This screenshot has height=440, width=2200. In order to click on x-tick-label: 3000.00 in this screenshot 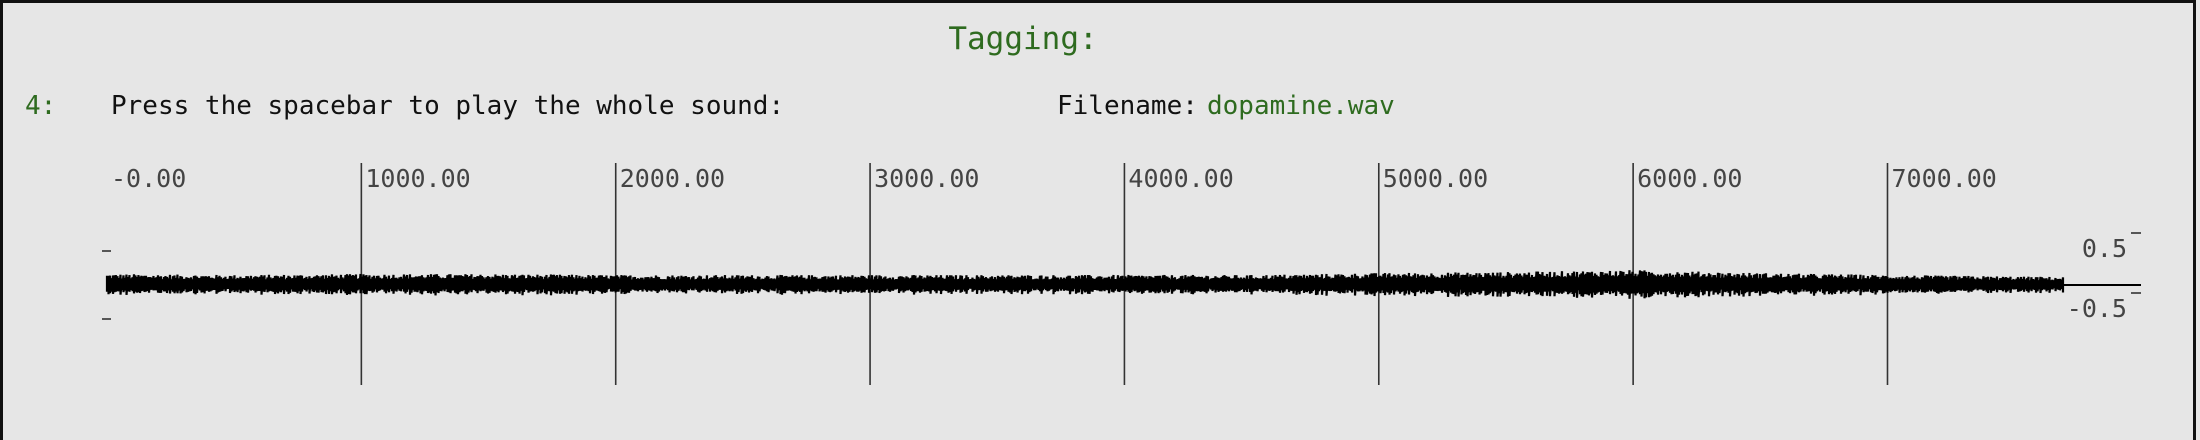, I will do `click(926, 178)`.